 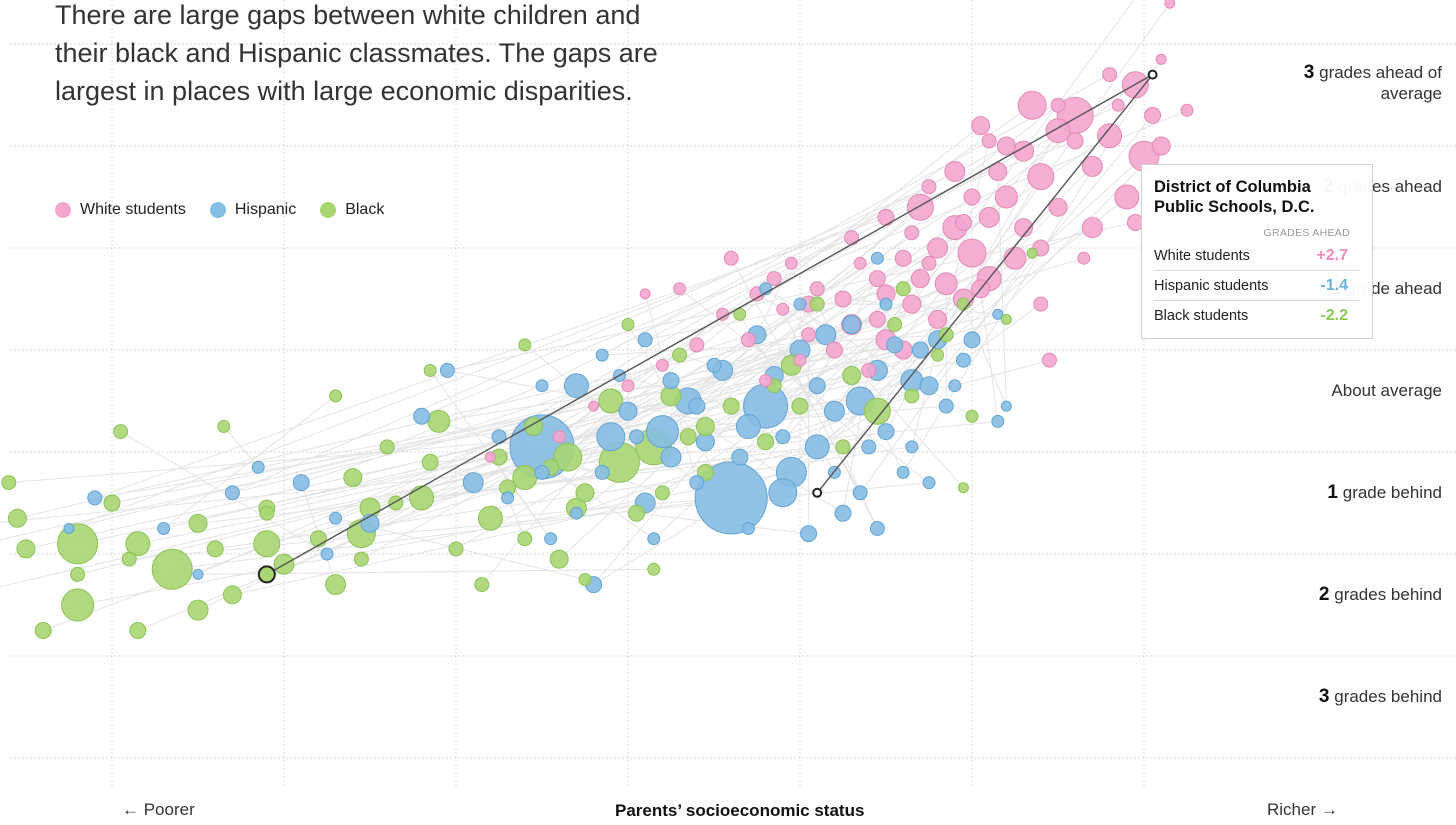 What do you see at coordinates (1152, 74) in the screenshot?
I see `highlight-point-white` at bounding box center [1152, 74].